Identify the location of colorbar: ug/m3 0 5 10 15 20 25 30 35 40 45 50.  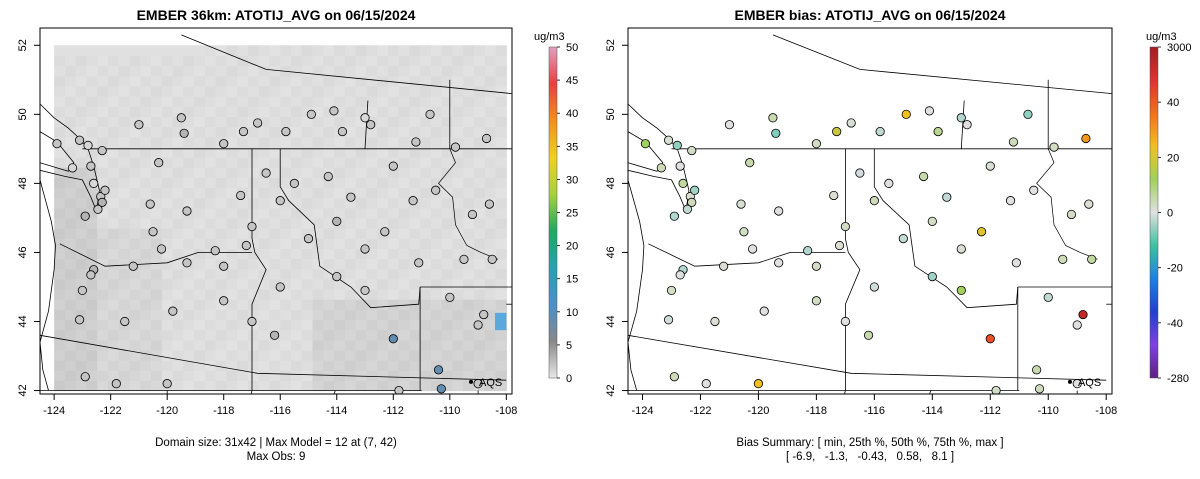
(556, 208).